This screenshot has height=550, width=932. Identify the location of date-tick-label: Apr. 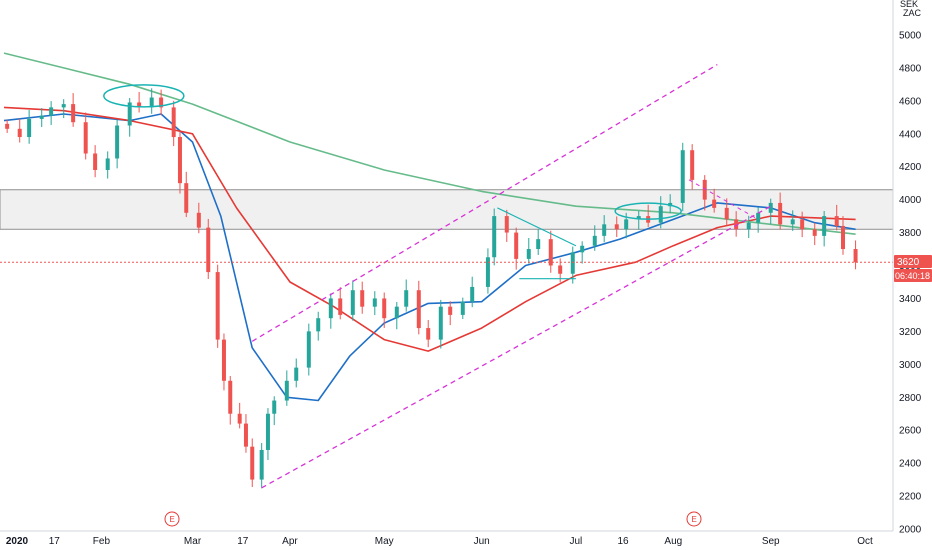
(290, 541).